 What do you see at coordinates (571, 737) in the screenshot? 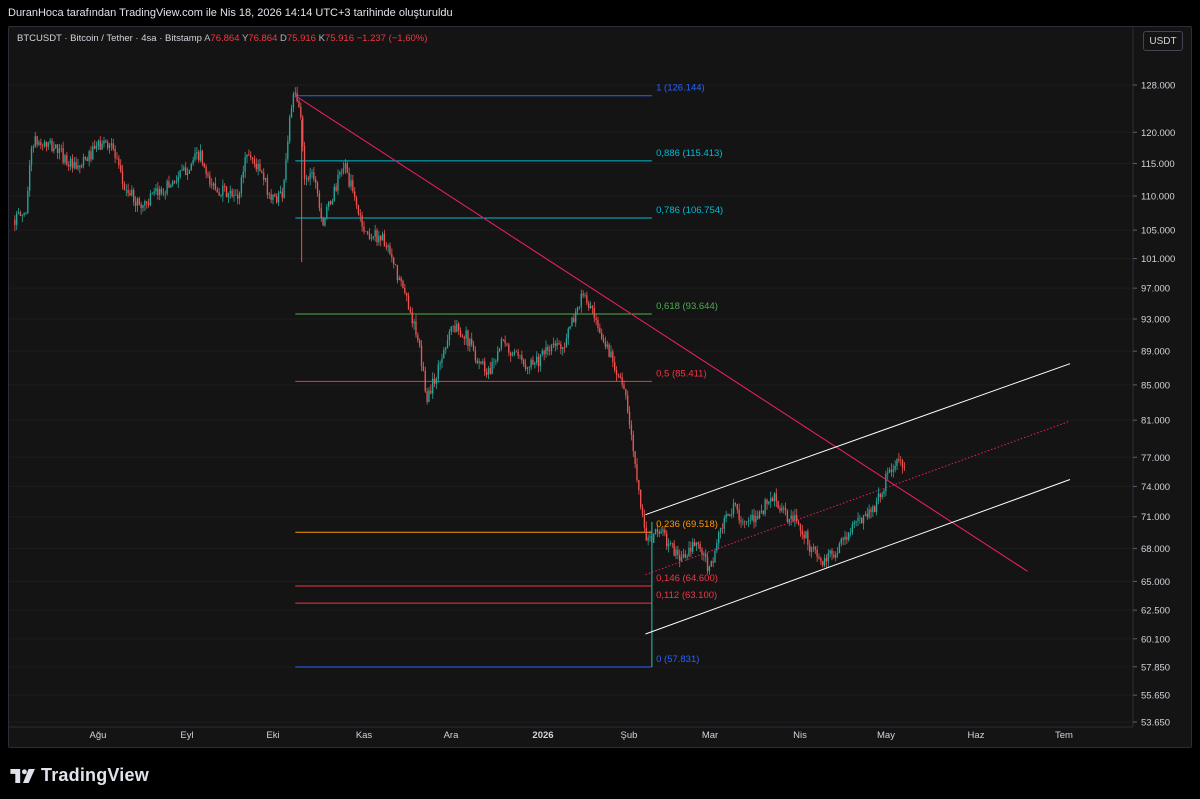
I see `time-axis` at bounding box center [571, 737].